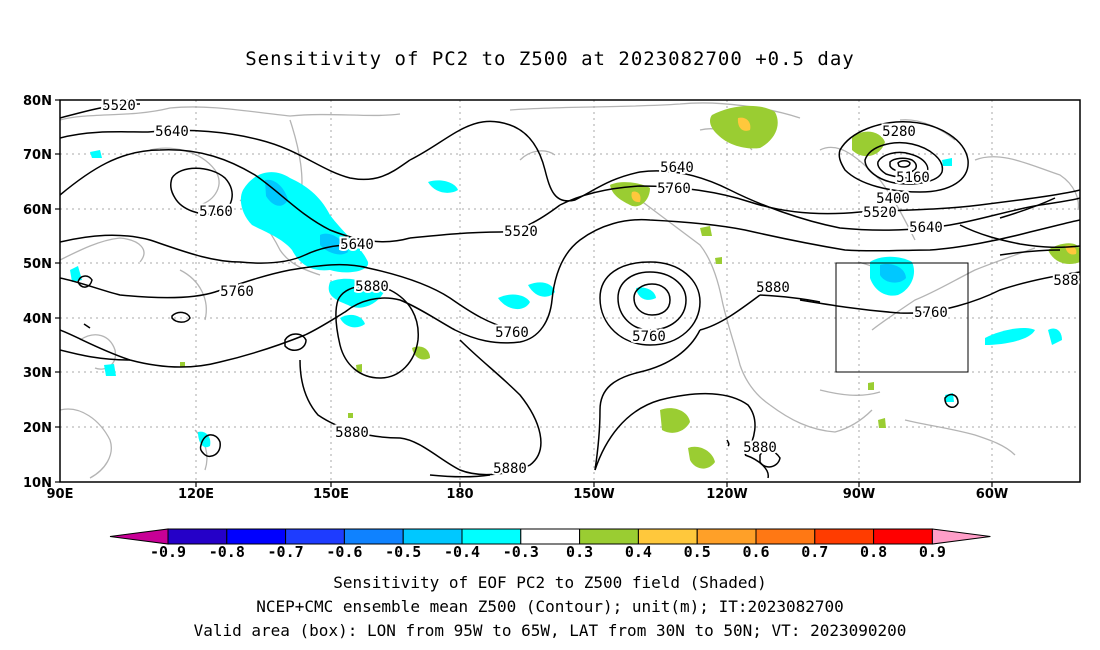  Describe the element at coordinates (899, 132) in the screenshot. I see `contour-label: 5280` at that location.